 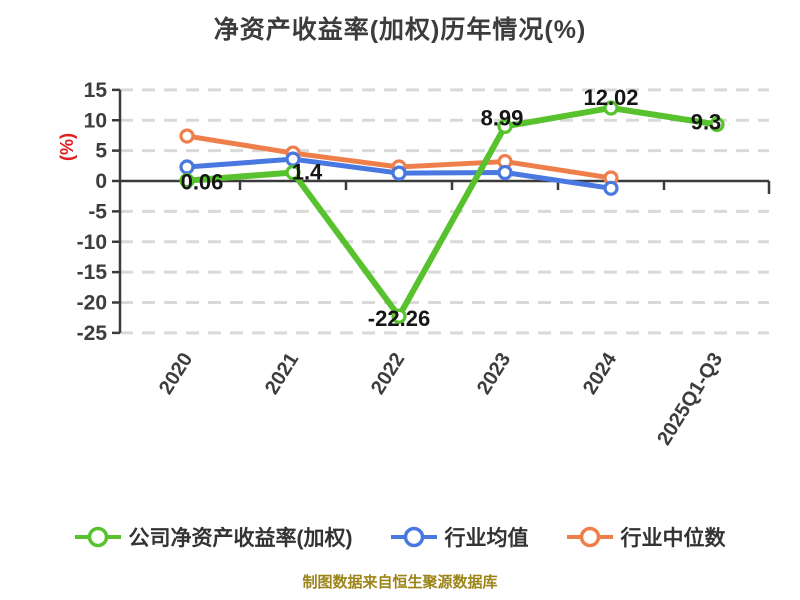 What do you see at coordinates (97, 211) in the screenshot?
I see `y-tick-label: -5` at bounding box center [97, 211].